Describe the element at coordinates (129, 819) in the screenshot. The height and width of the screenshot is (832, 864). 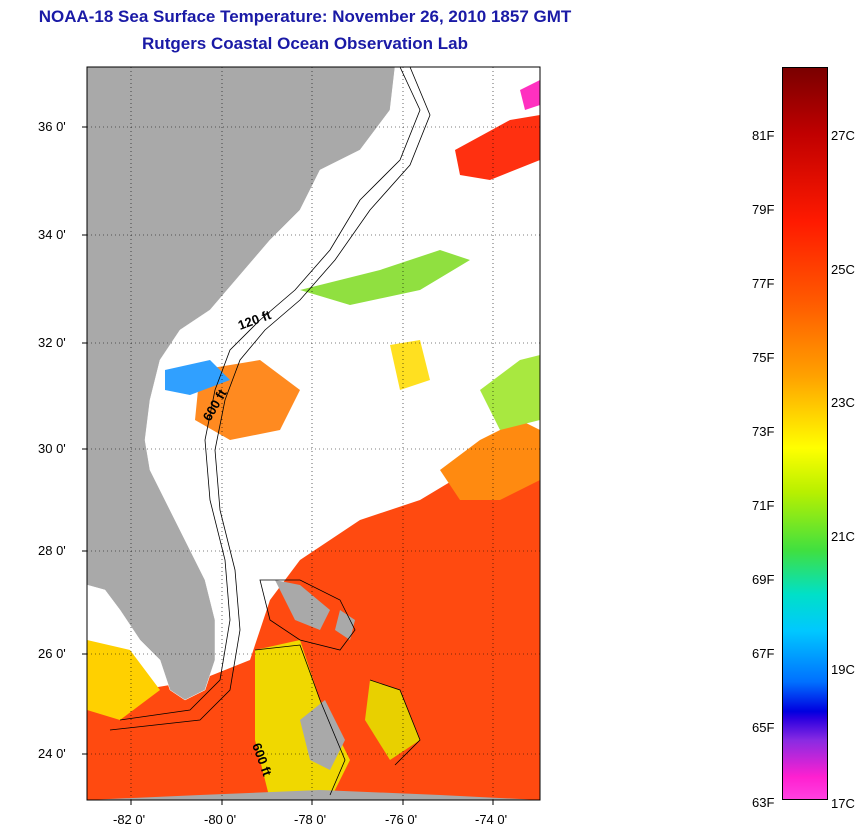
I see `lon-label-82: -82 0'` at that location.